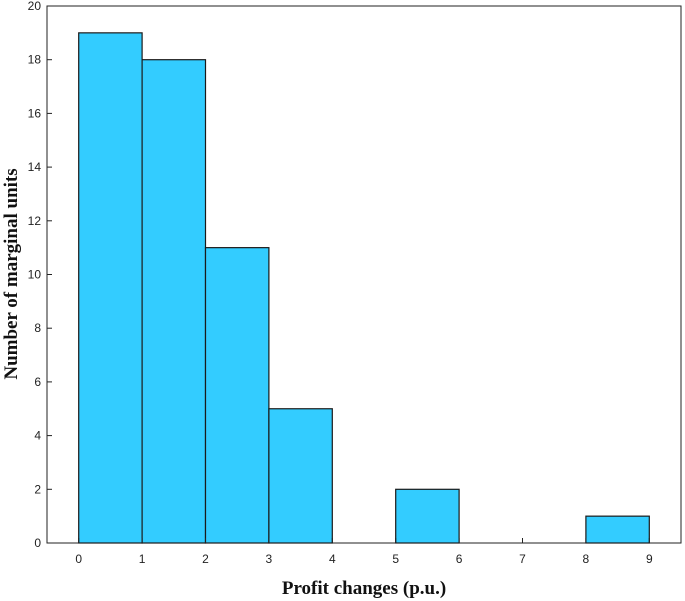  I want to click on y-axis-ticks: 0 2 4 6 8 10 12 14 16 18 20, so click(40, 275).